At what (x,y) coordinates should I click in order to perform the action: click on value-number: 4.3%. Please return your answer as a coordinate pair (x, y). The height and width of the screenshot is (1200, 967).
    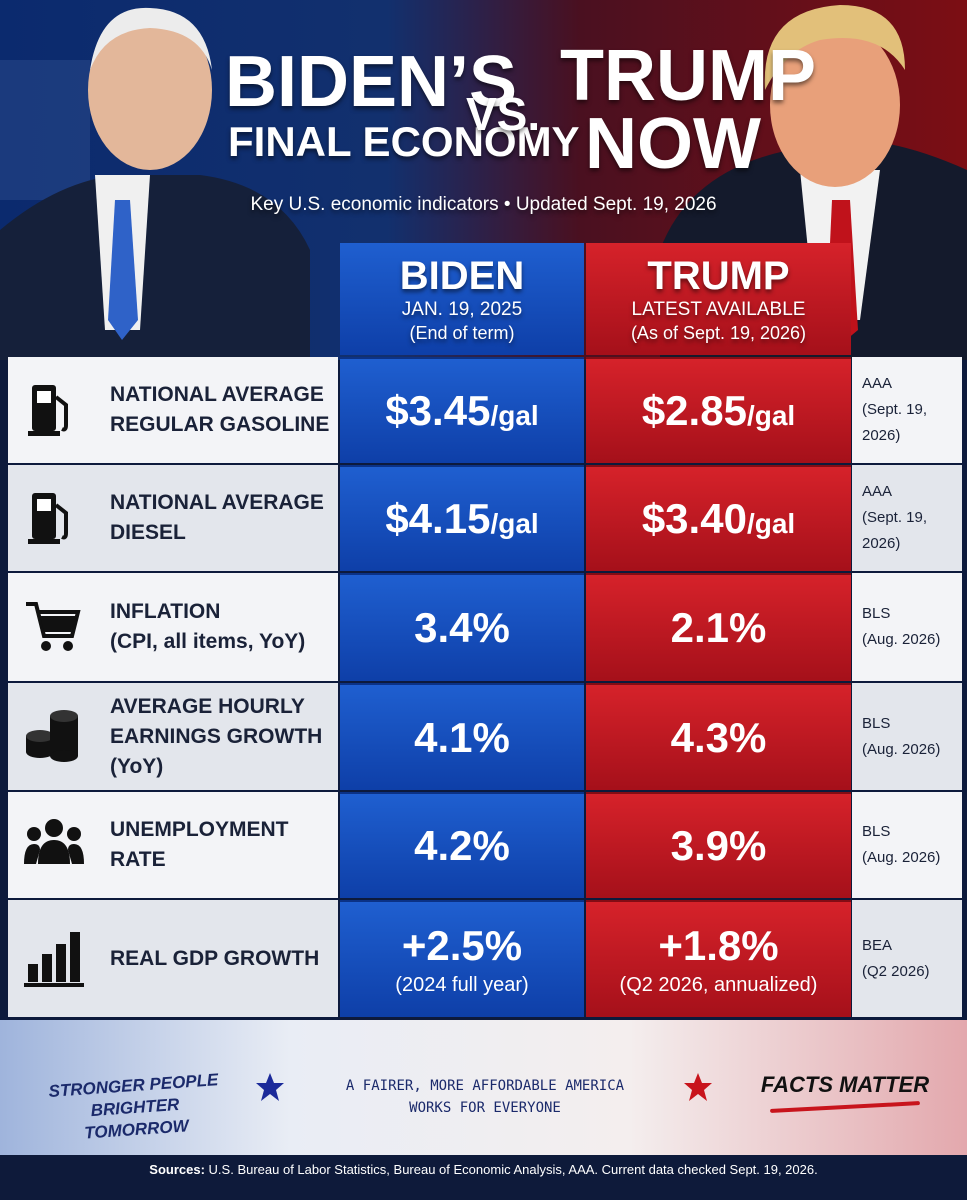
    Looking at the image, I should click on (718, 737).